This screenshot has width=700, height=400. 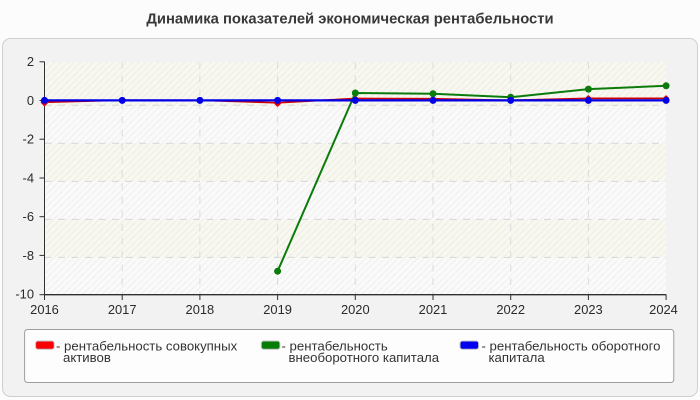 What do you see at coordinates (433, 309) in the screenshot?
I see `svg-text: 2021` at bounding box center [433, 309].